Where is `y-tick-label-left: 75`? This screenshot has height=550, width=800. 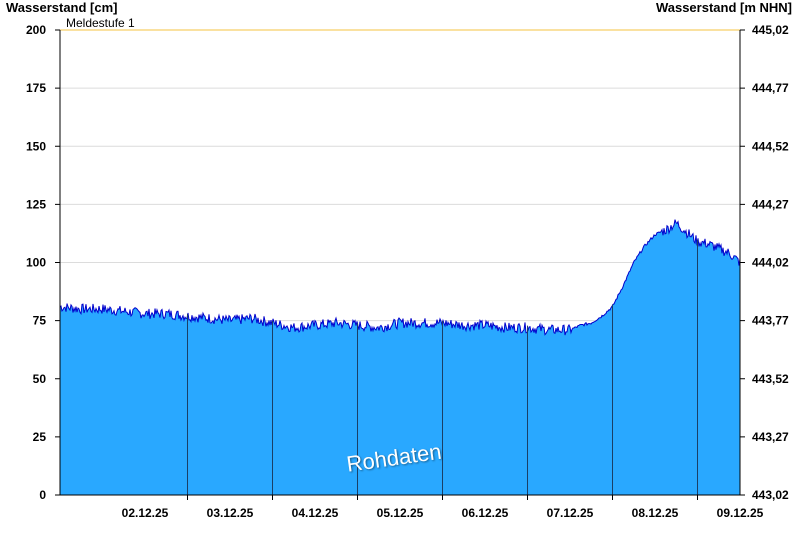 y-tick-label-left: 75 is located at coordinates (40, 321).